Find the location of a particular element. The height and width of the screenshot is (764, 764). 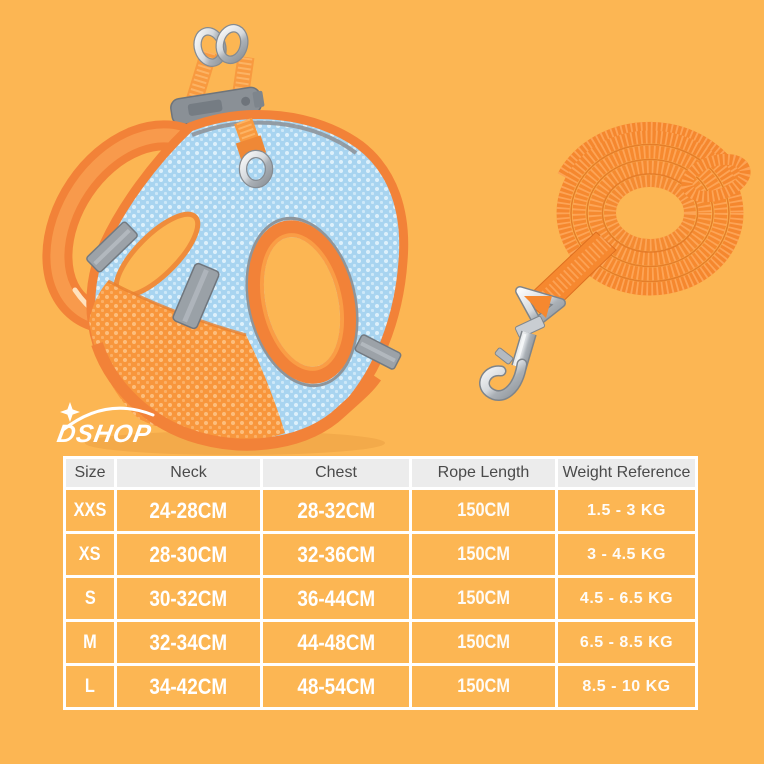

top-edge-piping is located at coordinates (274, 137).